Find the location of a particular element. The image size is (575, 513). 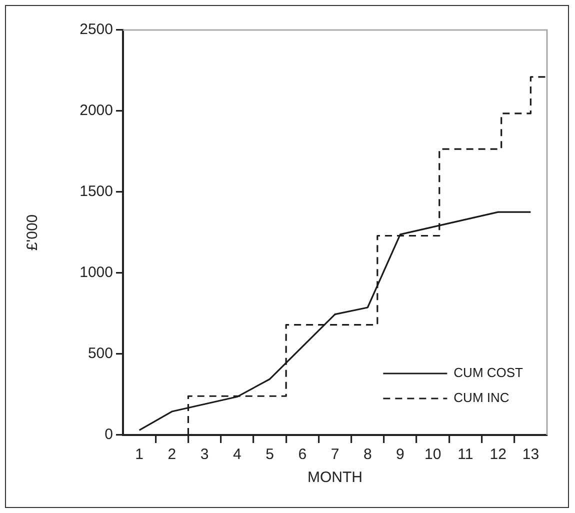

x-tick-label: 11 is located at coordinates (466, 455).